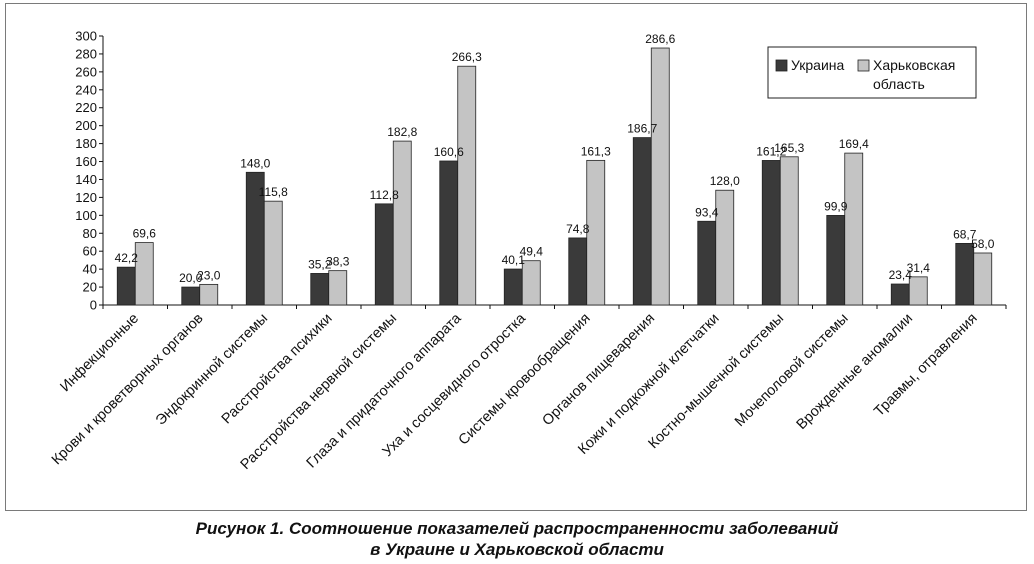 Image resolution: width=1034 pixels, height=564 pixels. Describe the element at coordinates (467, 57) in the screenshot. I see `data-label-kharkiv: 266,3` at that location.